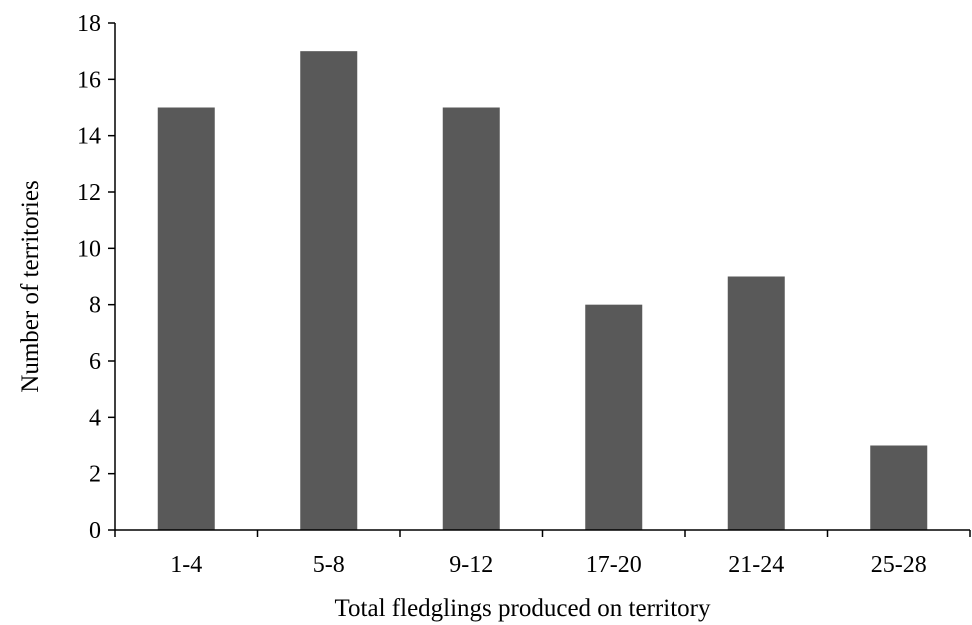 The image size is (972, 625). What do you see at coordinates (89, 137) in the screenshot?
I see `y-tick-label-14: 14` at bounding box center [89, 137].